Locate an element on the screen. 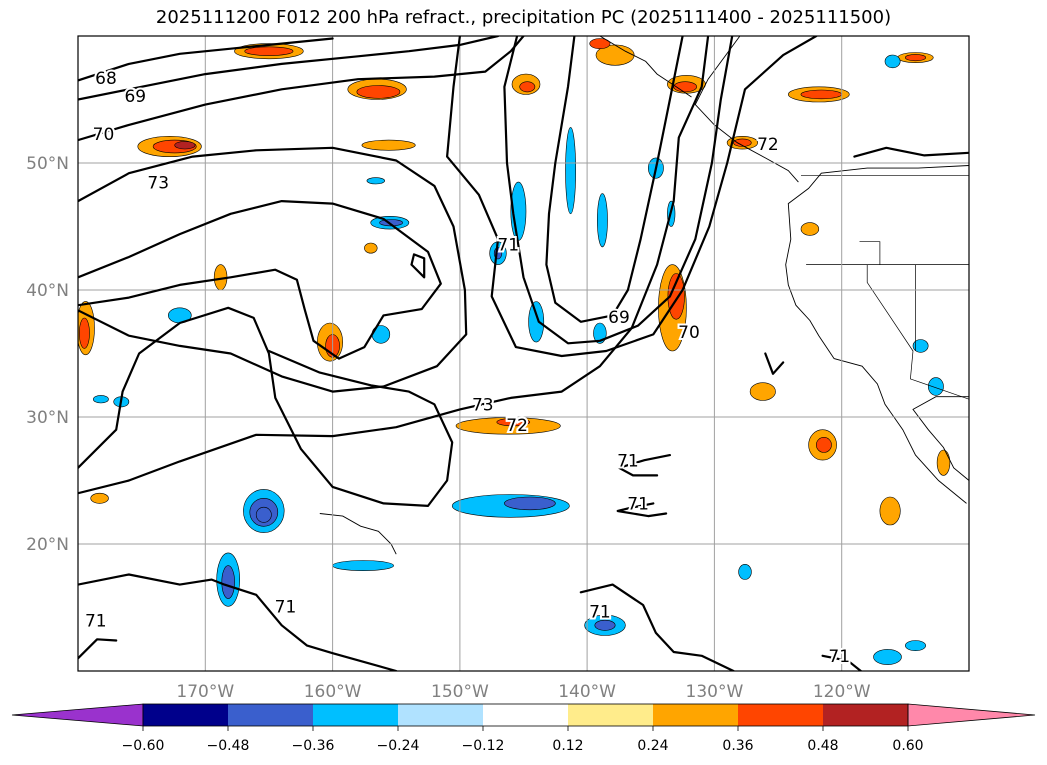  longitude-label: 140°W is located at coordinates (587, 692).